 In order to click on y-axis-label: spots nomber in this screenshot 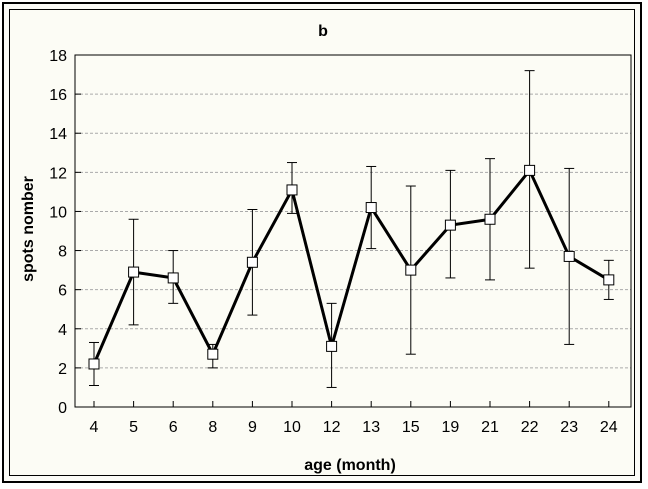, I will do `click(28, 229)`.